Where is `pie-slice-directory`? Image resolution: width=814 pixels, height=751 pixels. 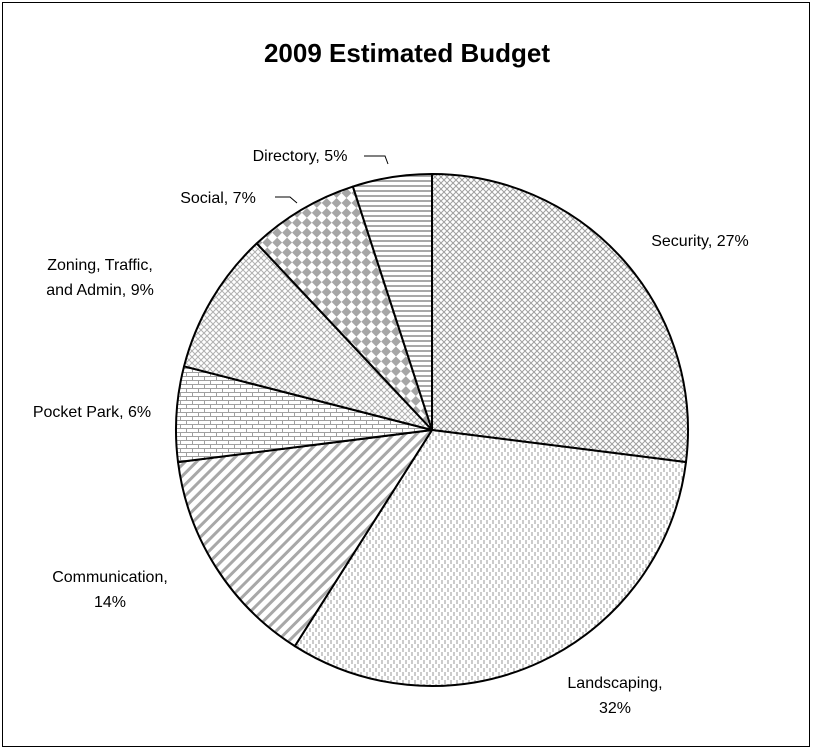
pie-slice-directory is located at coordinates (392, 302).